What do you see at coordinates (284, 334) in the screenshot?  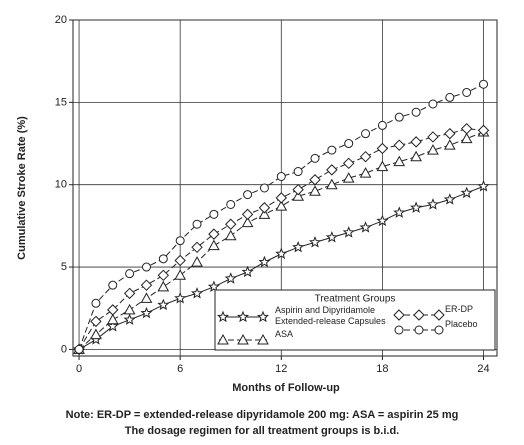 I see `legend-label: ASA` at bounding box center [284, 334].